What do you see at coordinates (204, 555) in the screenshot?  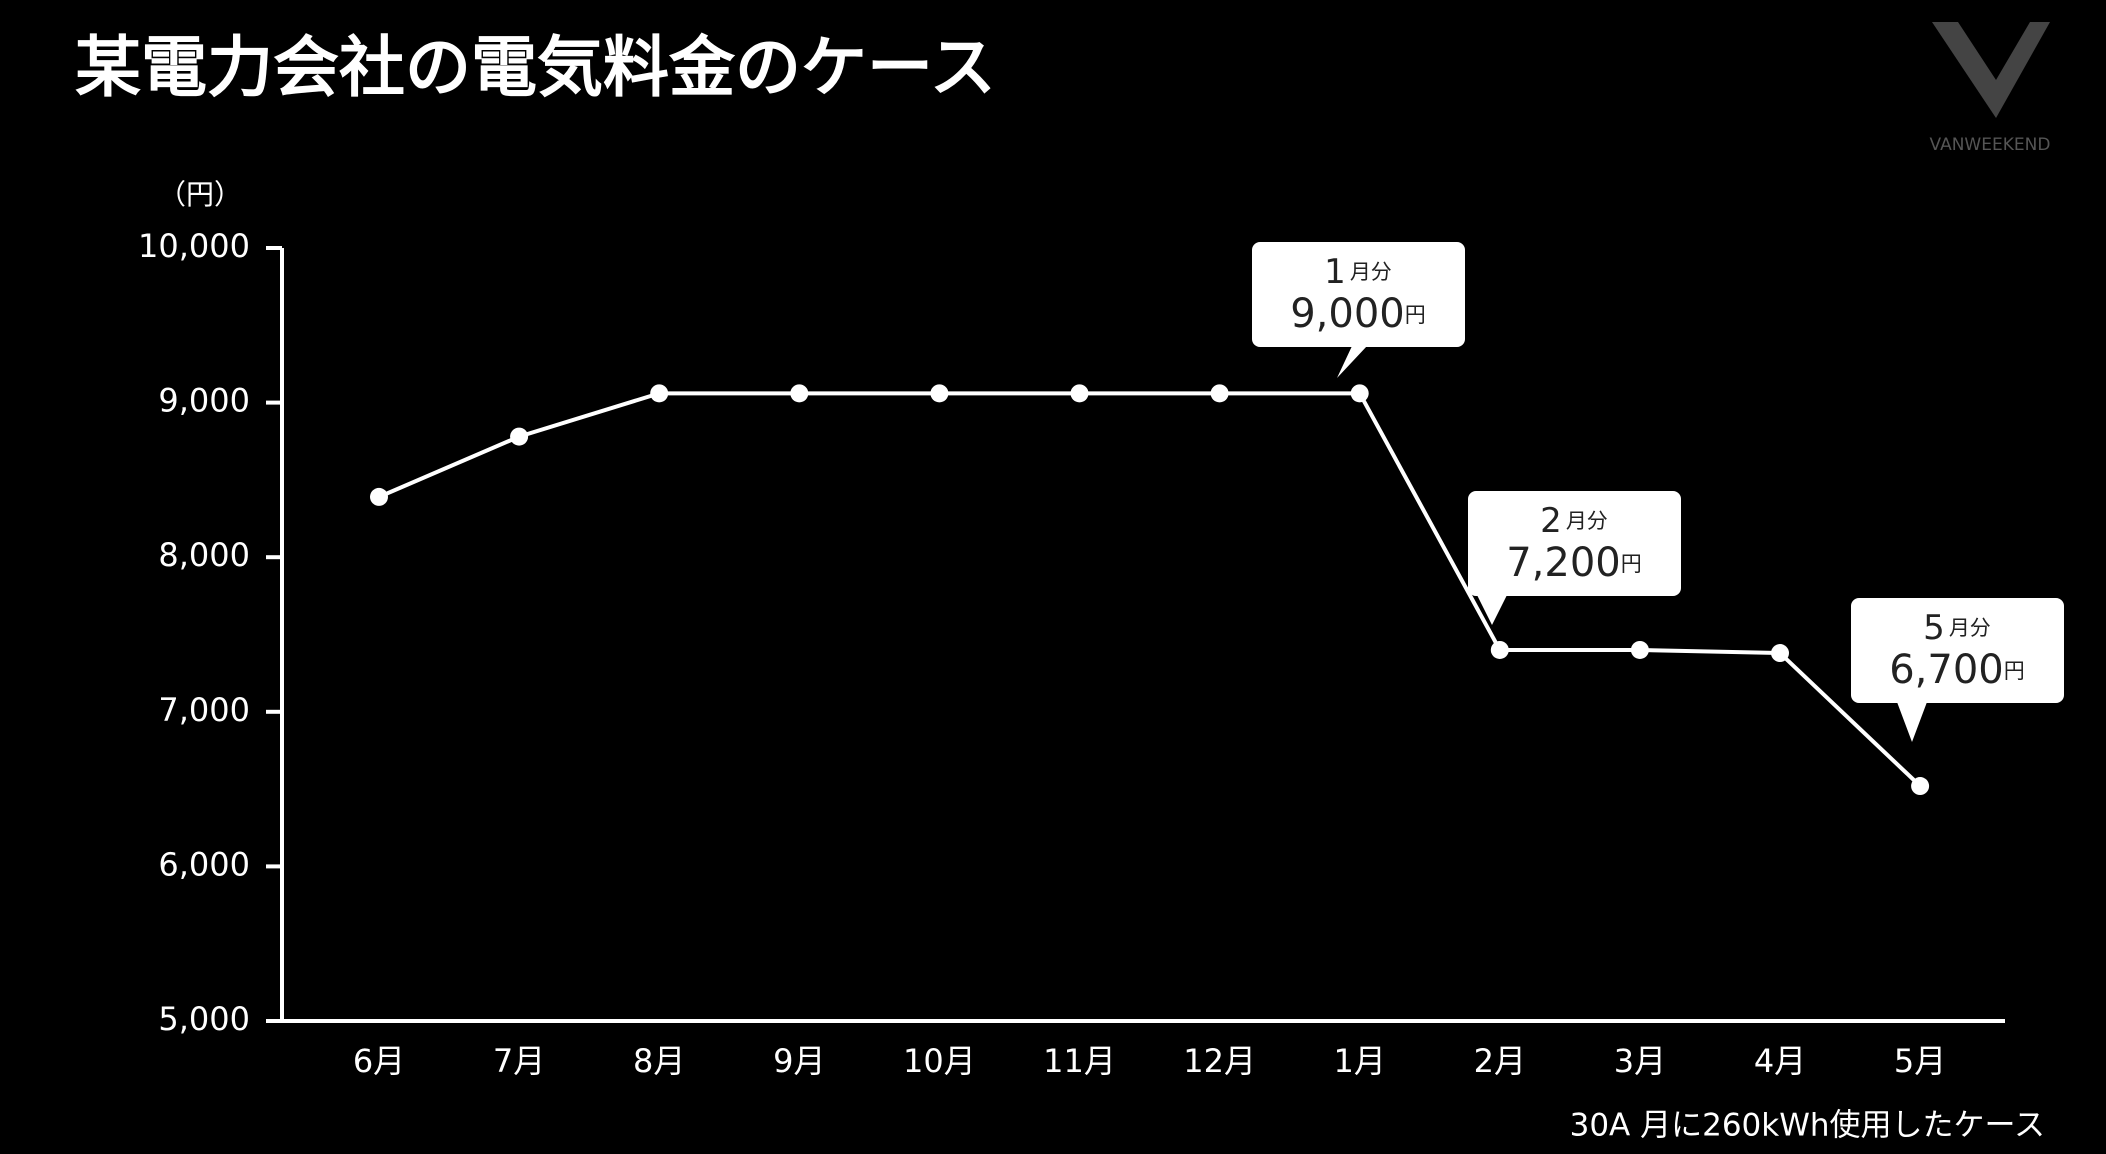 I see `y-tick-label: 8,000` at bounding box center [204, 555].